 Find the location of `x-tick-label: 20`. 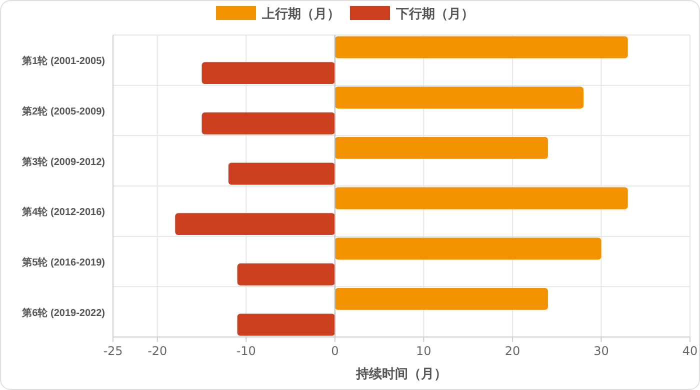

x-tick-label: 20 is located at coordinates (512, 351).